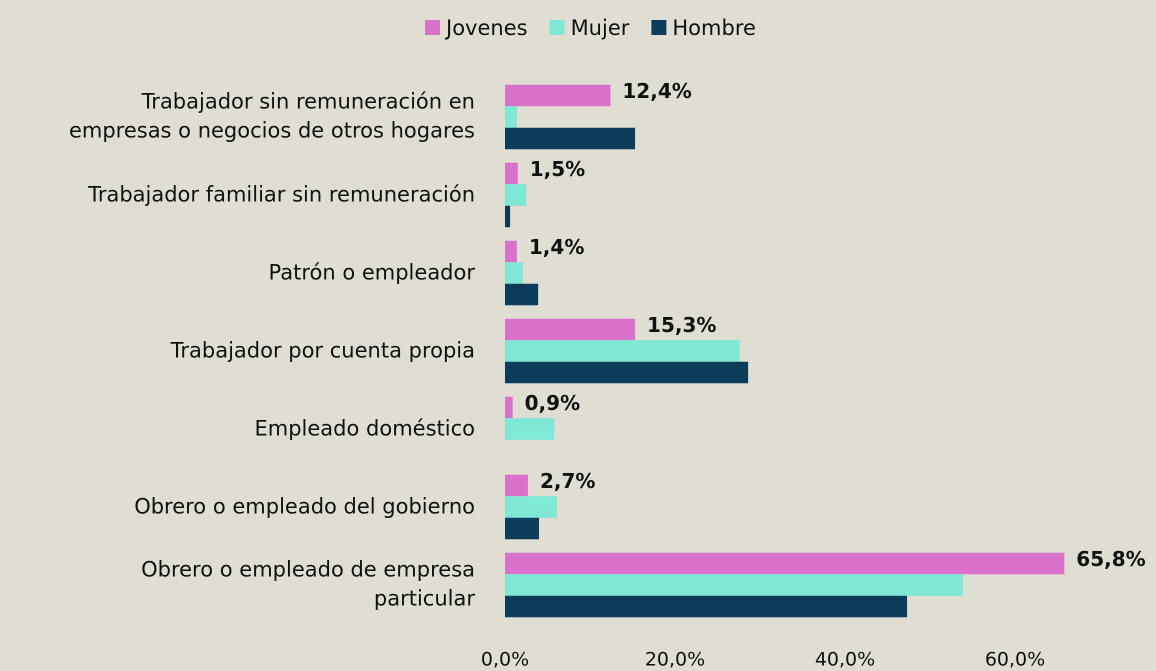 The height and width of the screenshot is (671, 1156). Describe the element at coordinates (1015, 660) in the screenshot. I see `x-tick-label: 60,0%` at that location.